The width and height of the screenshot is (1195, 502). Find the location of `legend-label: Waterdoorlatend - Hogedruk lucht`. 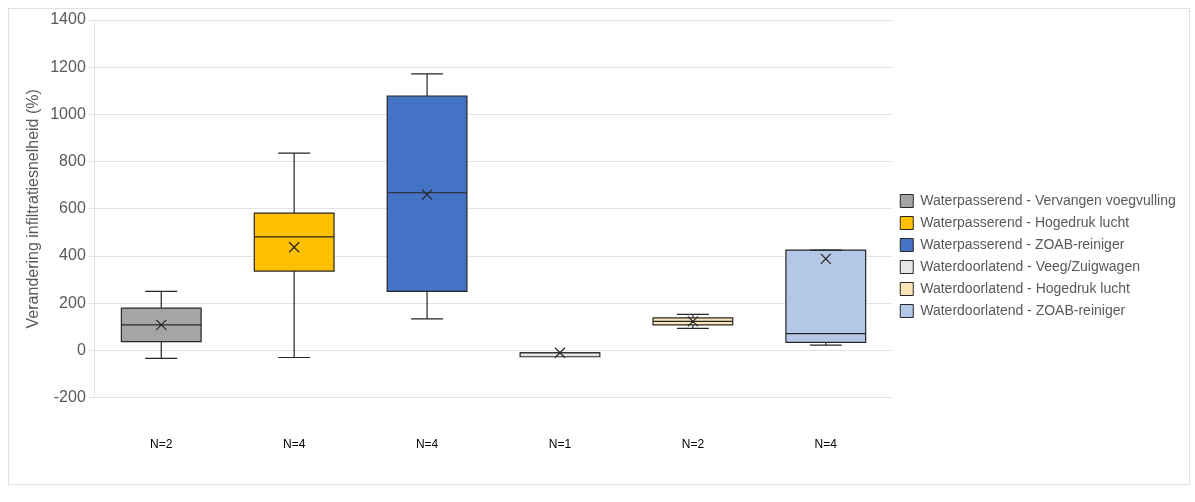

legend-label: Waterdoorlatend - Hogedruk lucht is located at coordinates (1025, 287).